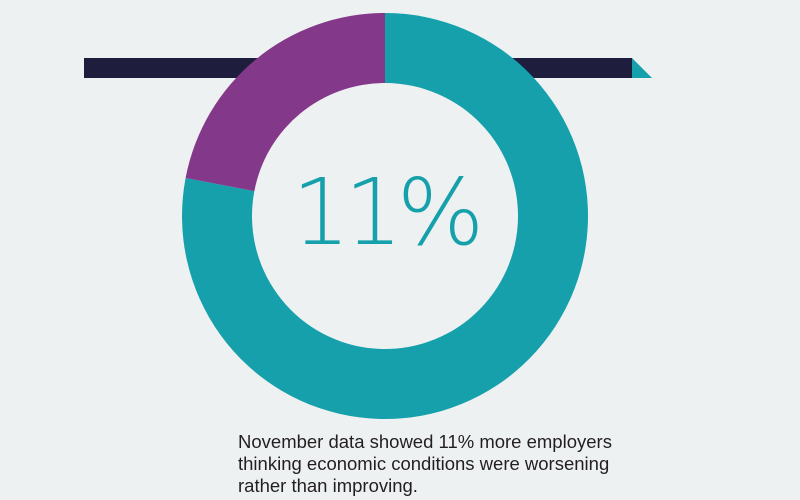  Describe the element at coordinates (642, 68) in the screenshot. I see `banner-tab` at that location.